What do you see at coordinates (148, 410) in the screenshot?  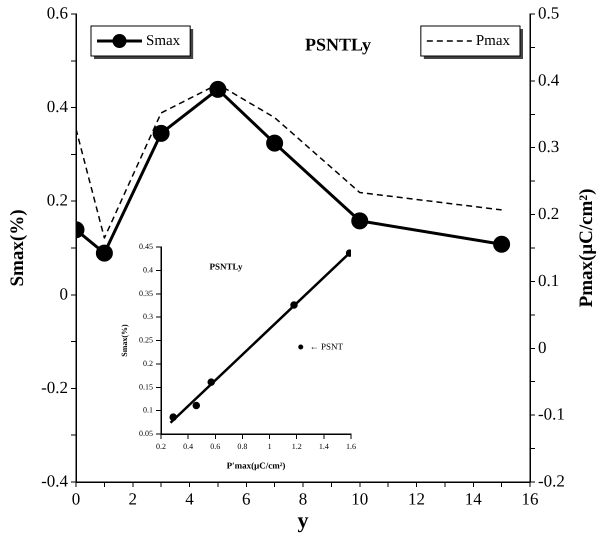 I see `y-tick-label: 0.1` at bounding box center [148, 410].